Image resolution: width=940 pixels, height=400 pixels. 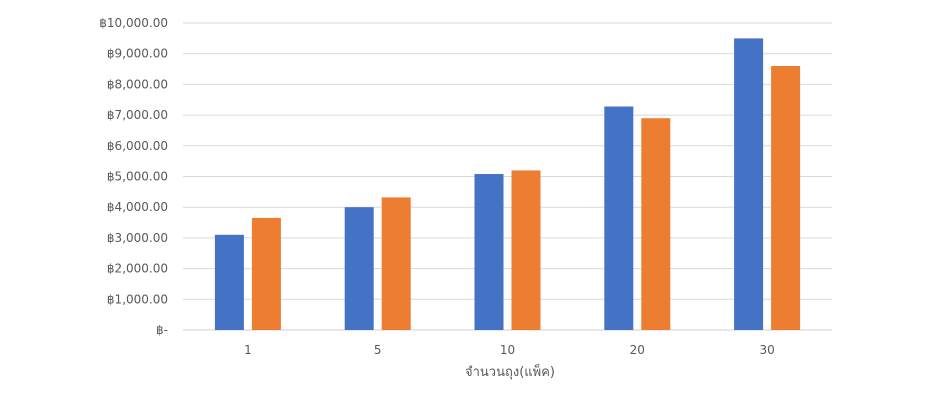 What do you see at coordinates (137, 146) in the screenshot?
I see `y-tick-label: ฿6,000.00` at bounding box center [137, 146].